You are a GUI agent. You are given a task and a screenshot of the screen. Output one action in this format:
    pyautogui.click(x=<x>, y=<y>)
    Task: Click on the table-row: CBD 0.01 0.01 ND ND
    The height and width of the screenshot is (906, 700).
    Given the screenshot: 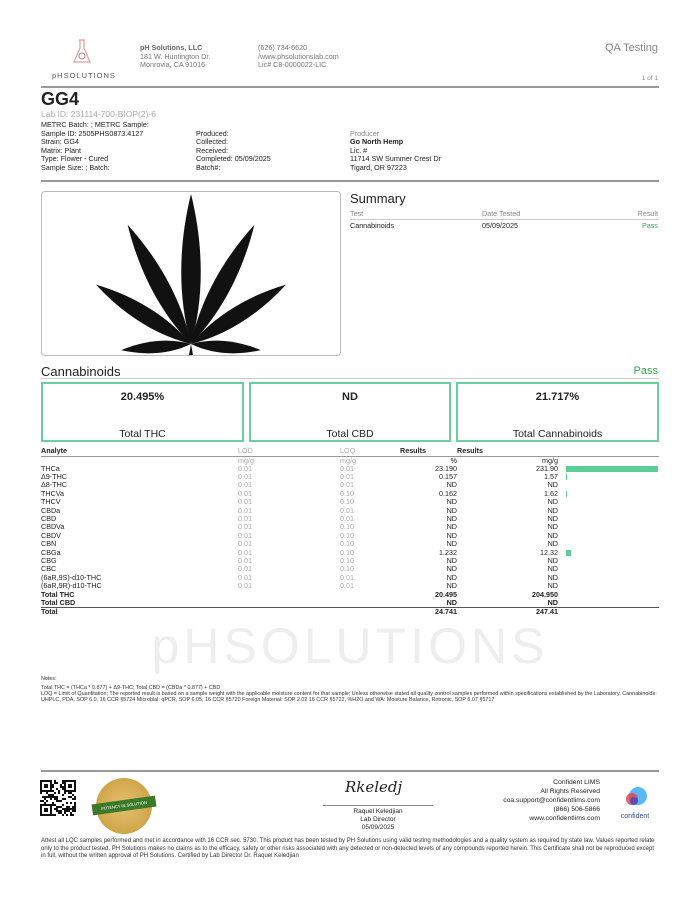 What is the action you would take?
    pyautogui.click(x=350, y=519)
    